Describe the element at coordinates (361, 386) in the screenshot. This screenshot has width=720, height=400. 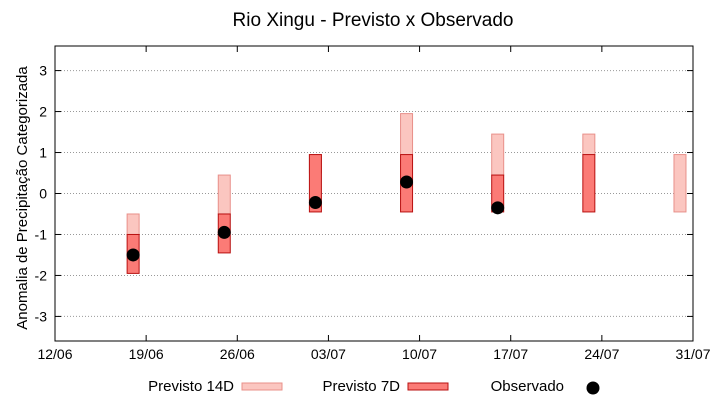
I see `legend-label-previsto-7d: Previsto 7D` at that location.